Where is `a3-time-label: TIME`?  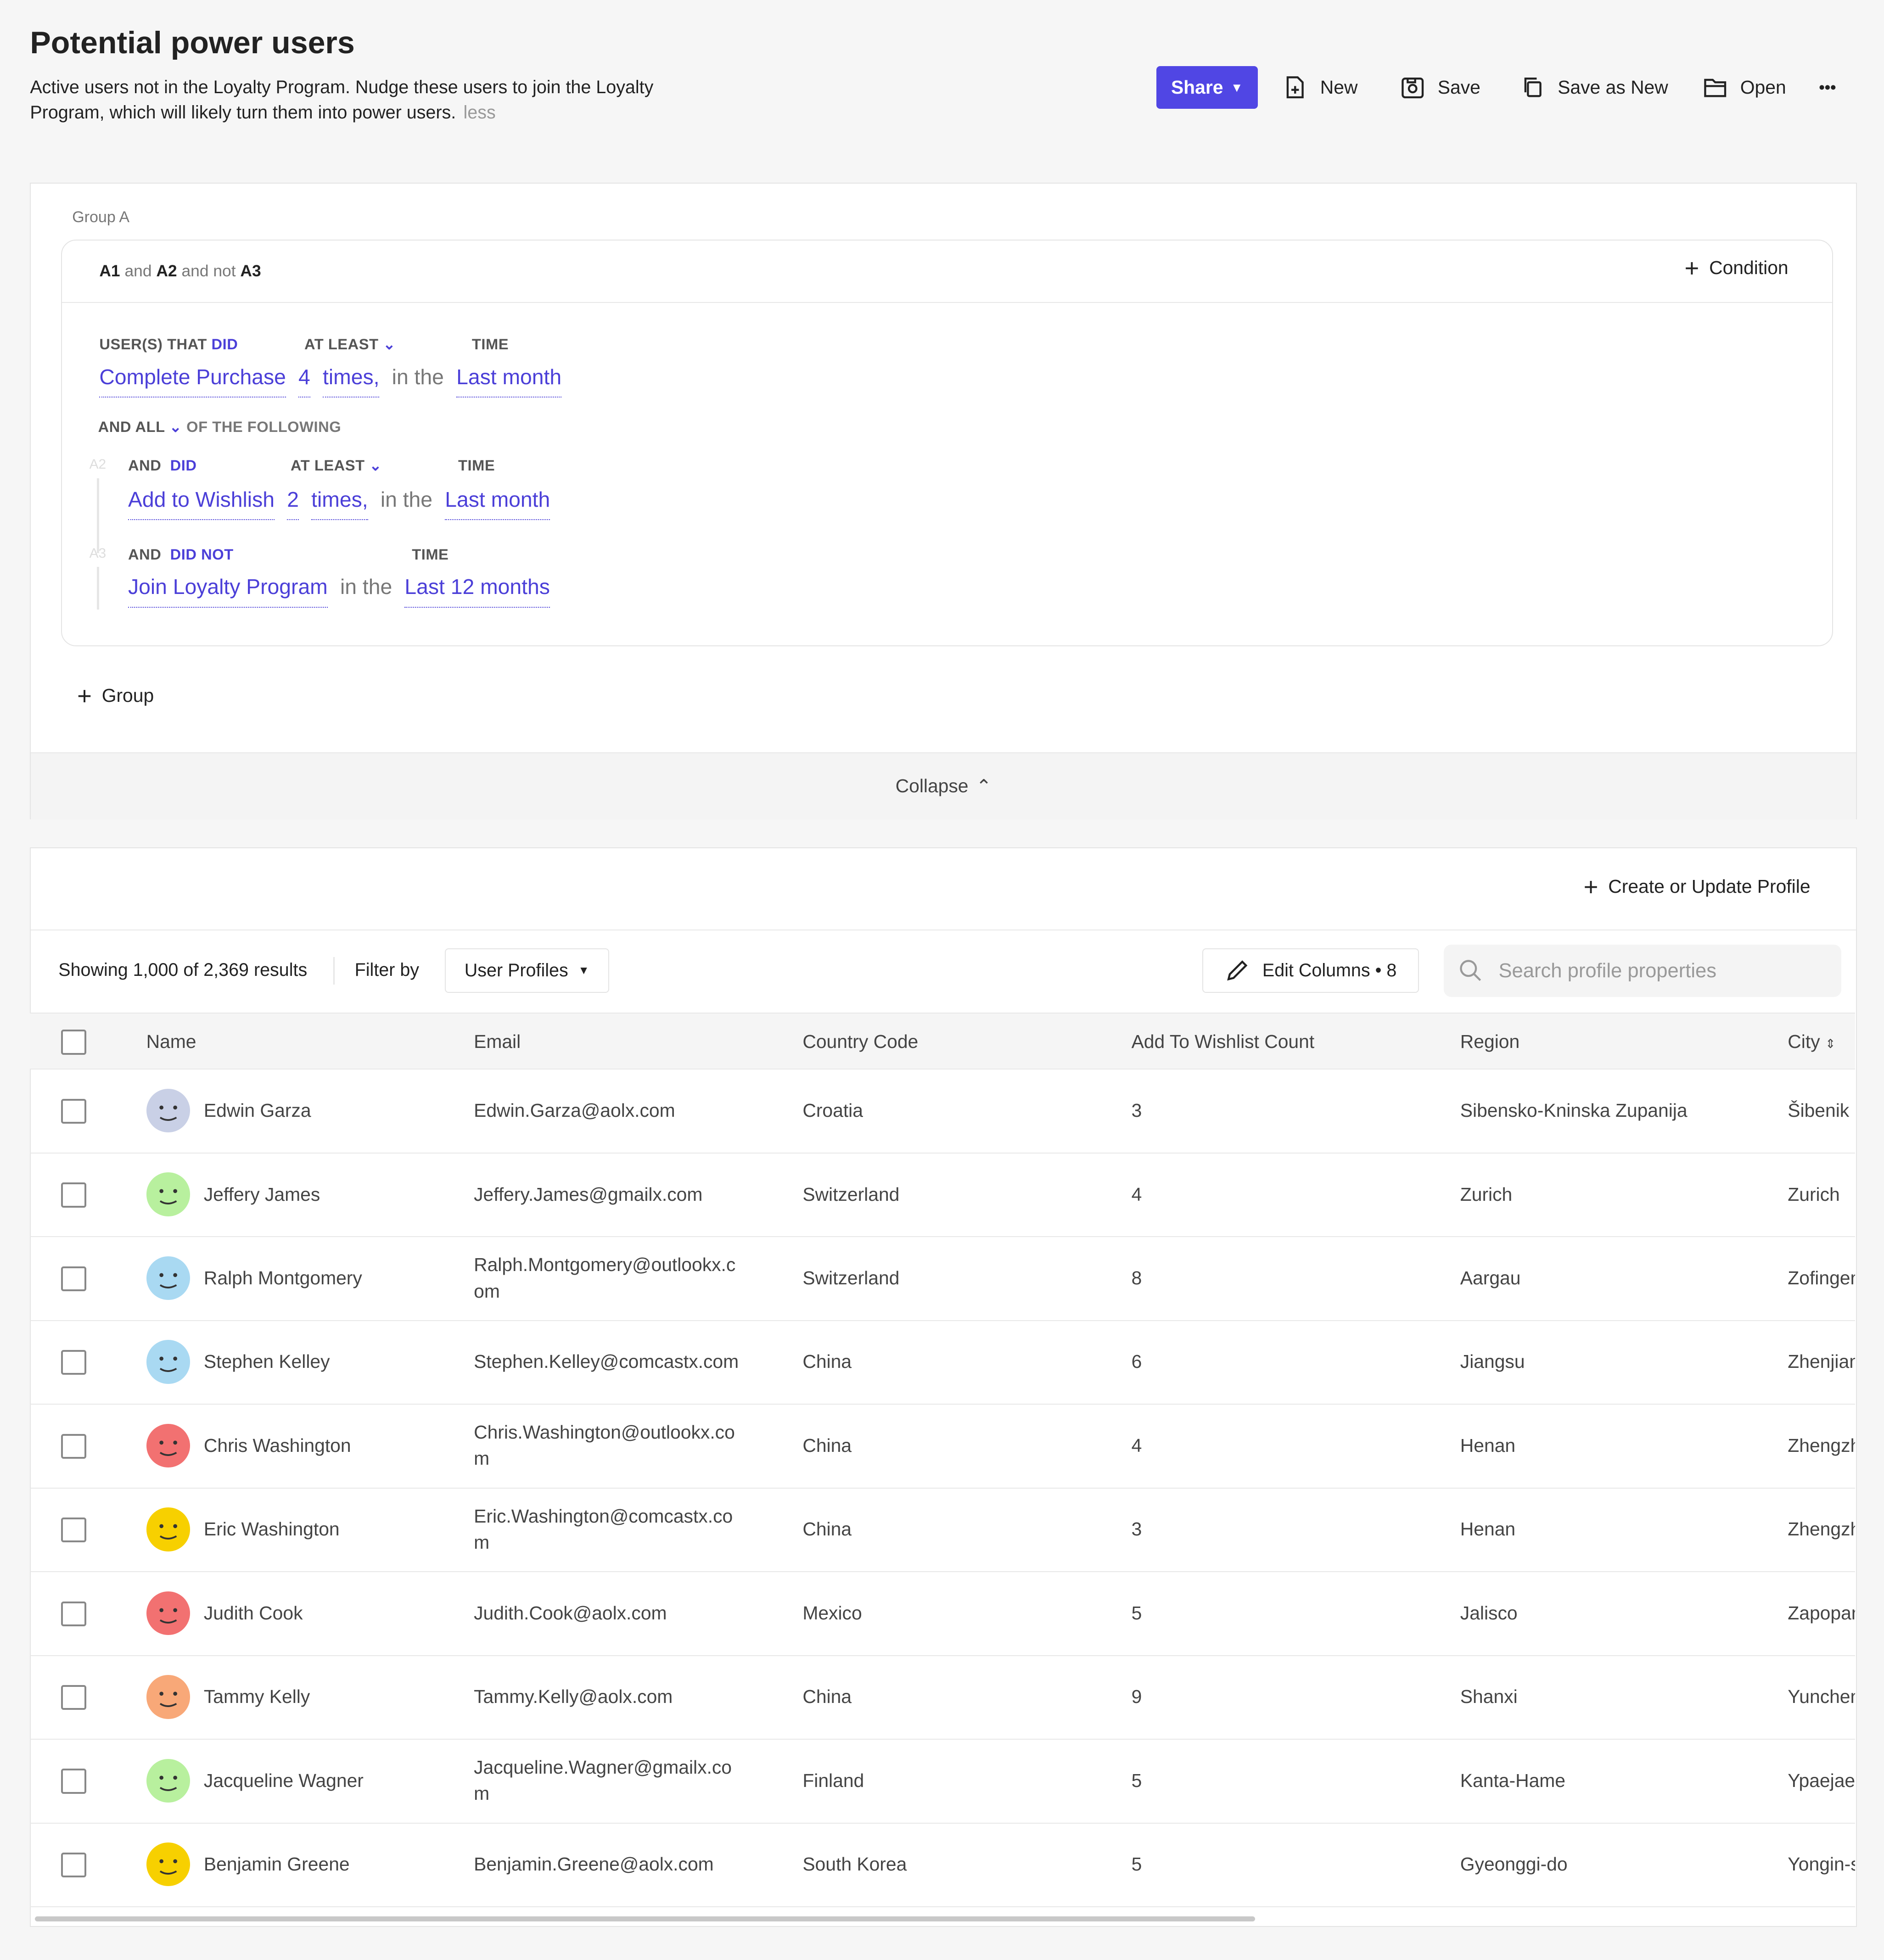 a3-time-label: TIME is located at coordinates (430, 554).